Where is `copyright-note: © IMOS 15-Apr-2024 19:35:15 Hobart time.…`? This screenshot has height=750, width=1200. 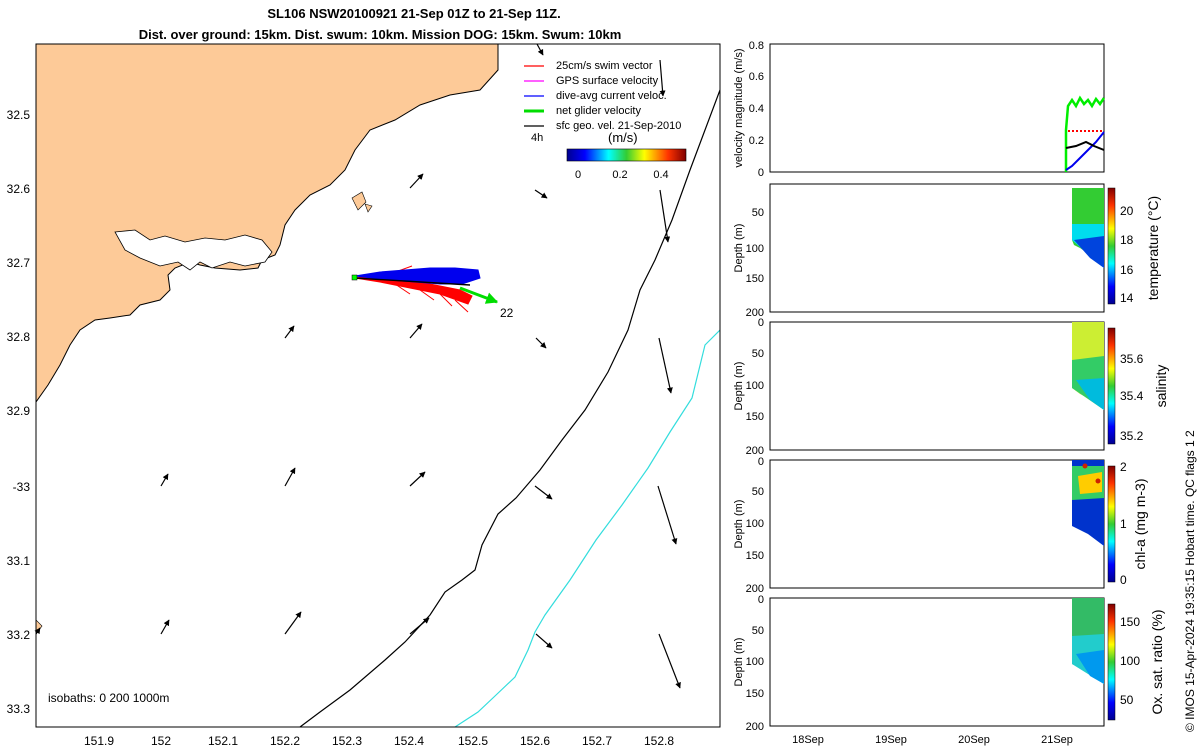
copyright-note: © IMOS 15-Apr-2024 19:35:15 Hobart time.… is located at coordinates (1190, 581).